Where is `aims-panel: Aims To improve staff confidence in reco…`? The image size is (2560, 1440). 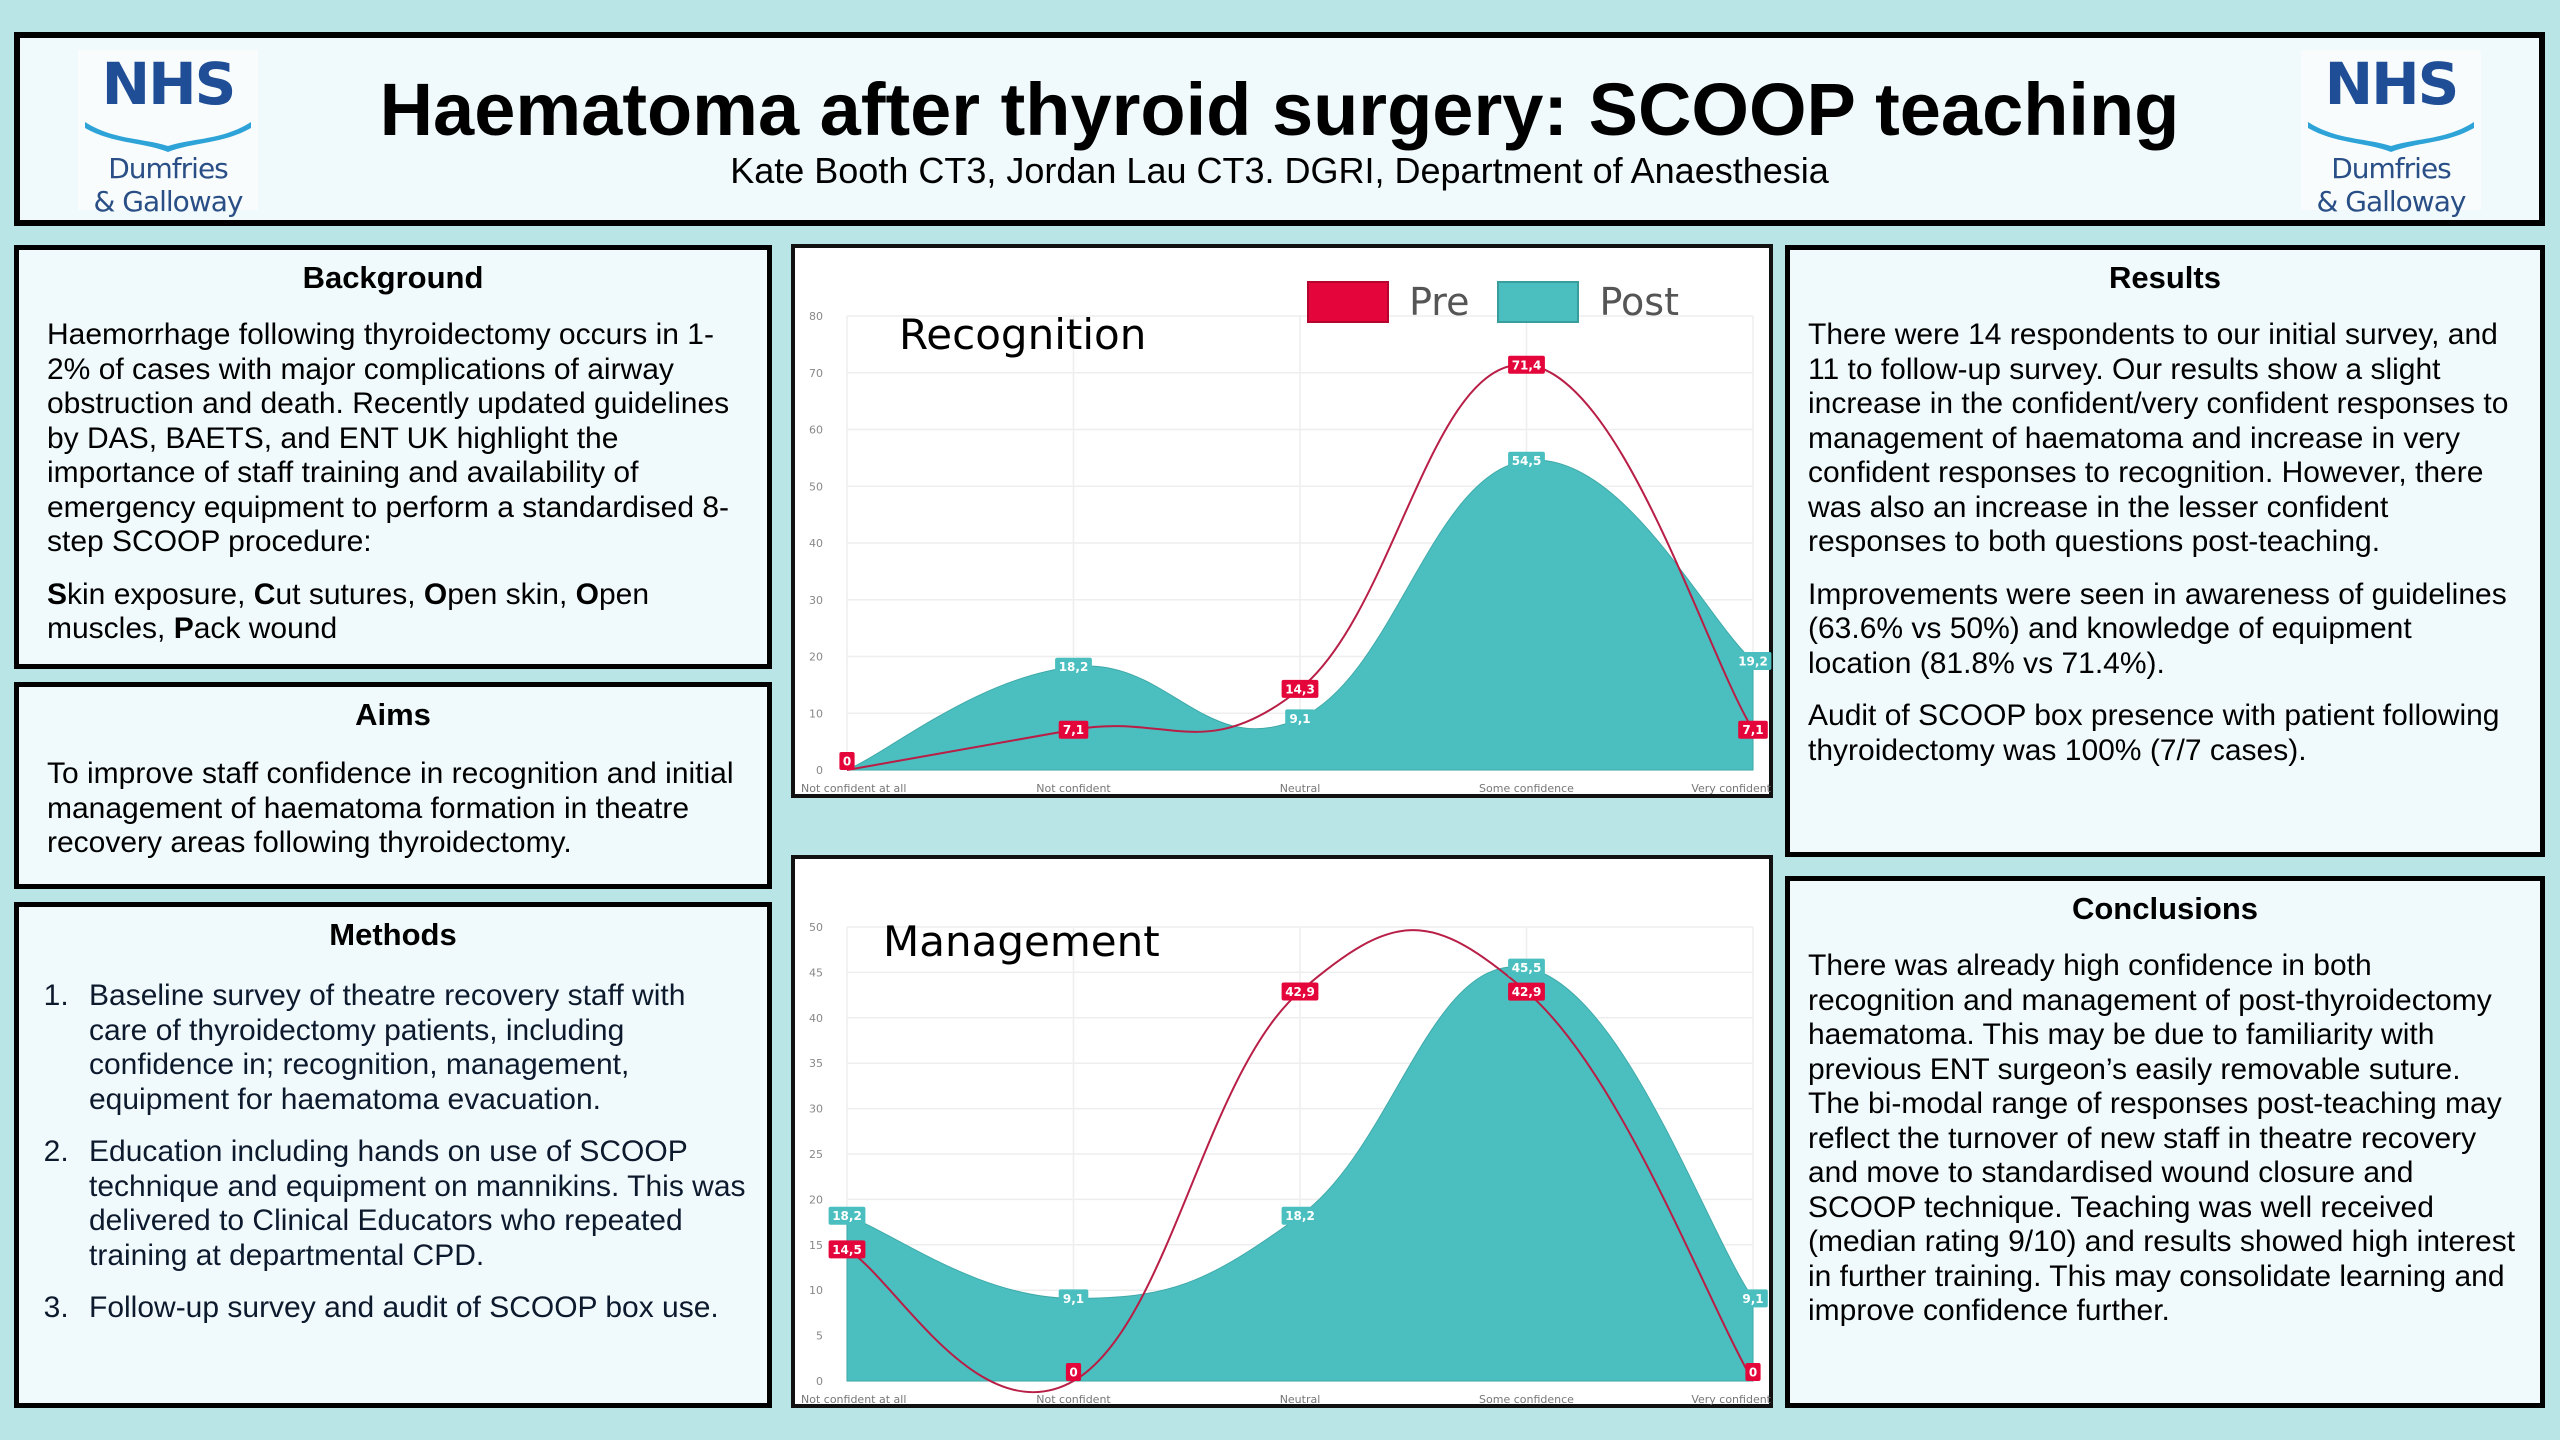
aims-panel: Aims To improve staff confidence in reco… is located at coordinates (393, 785).